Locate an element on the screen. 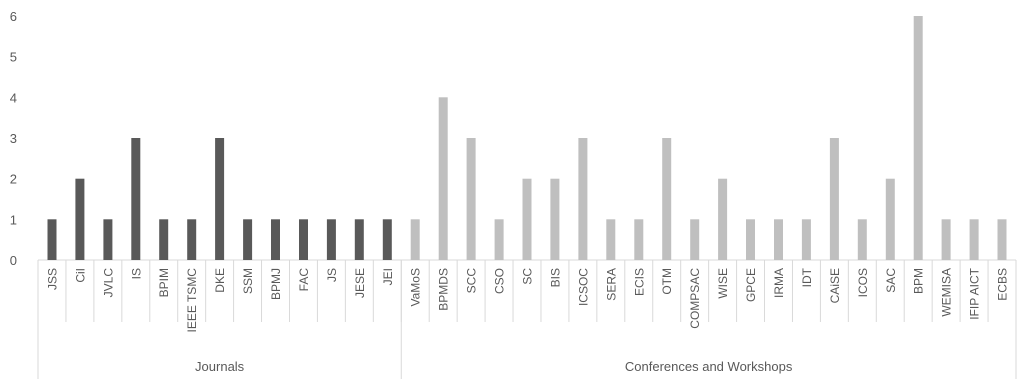 This screenshot has height=384, width=1018. y-tick-label: 3 is located at coordinates (13, 138).